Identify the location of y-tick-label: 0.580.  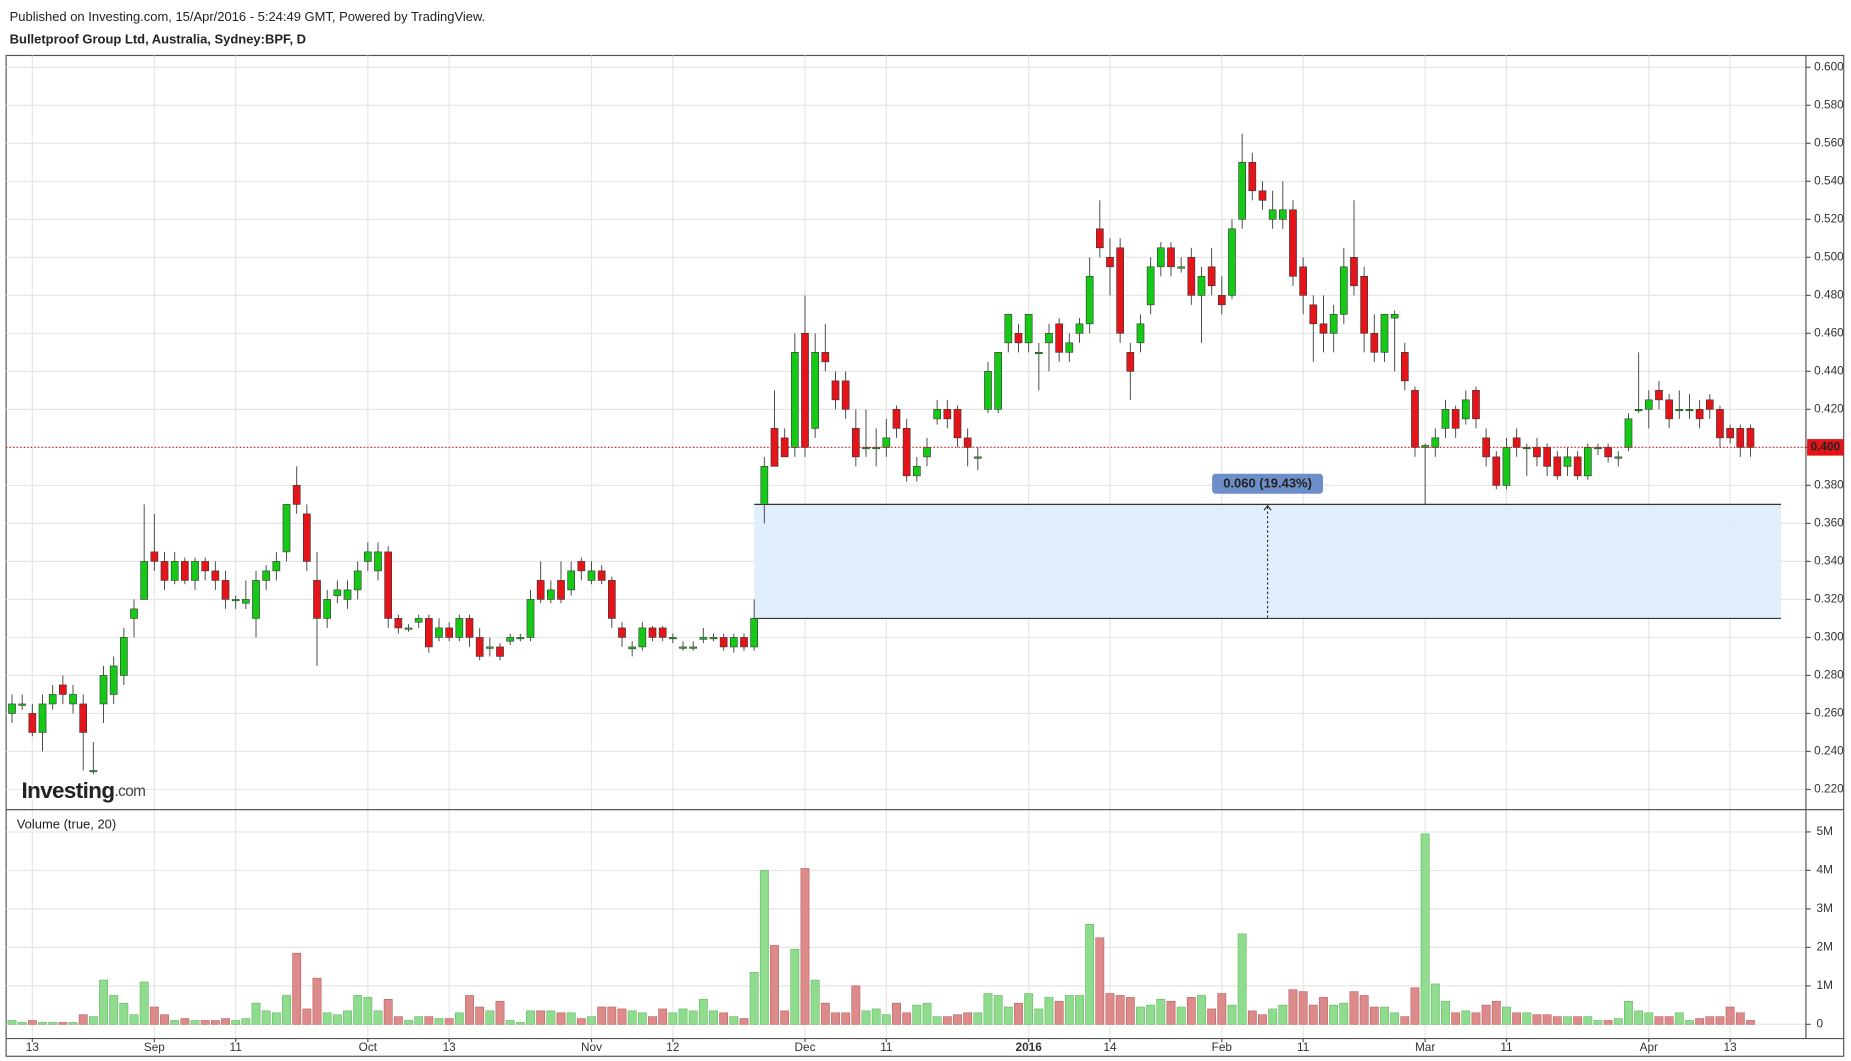
(1829, 104).